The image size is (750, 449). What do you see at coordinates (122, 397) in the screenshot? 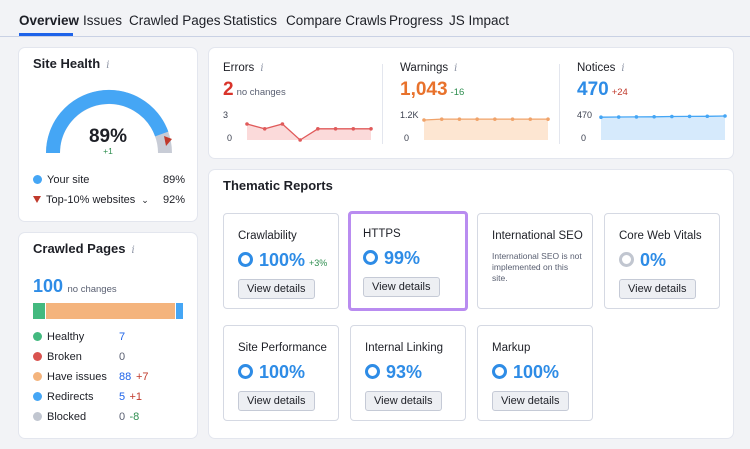
I see `pages-legend-value: 5` at bounding box center [122, 397].